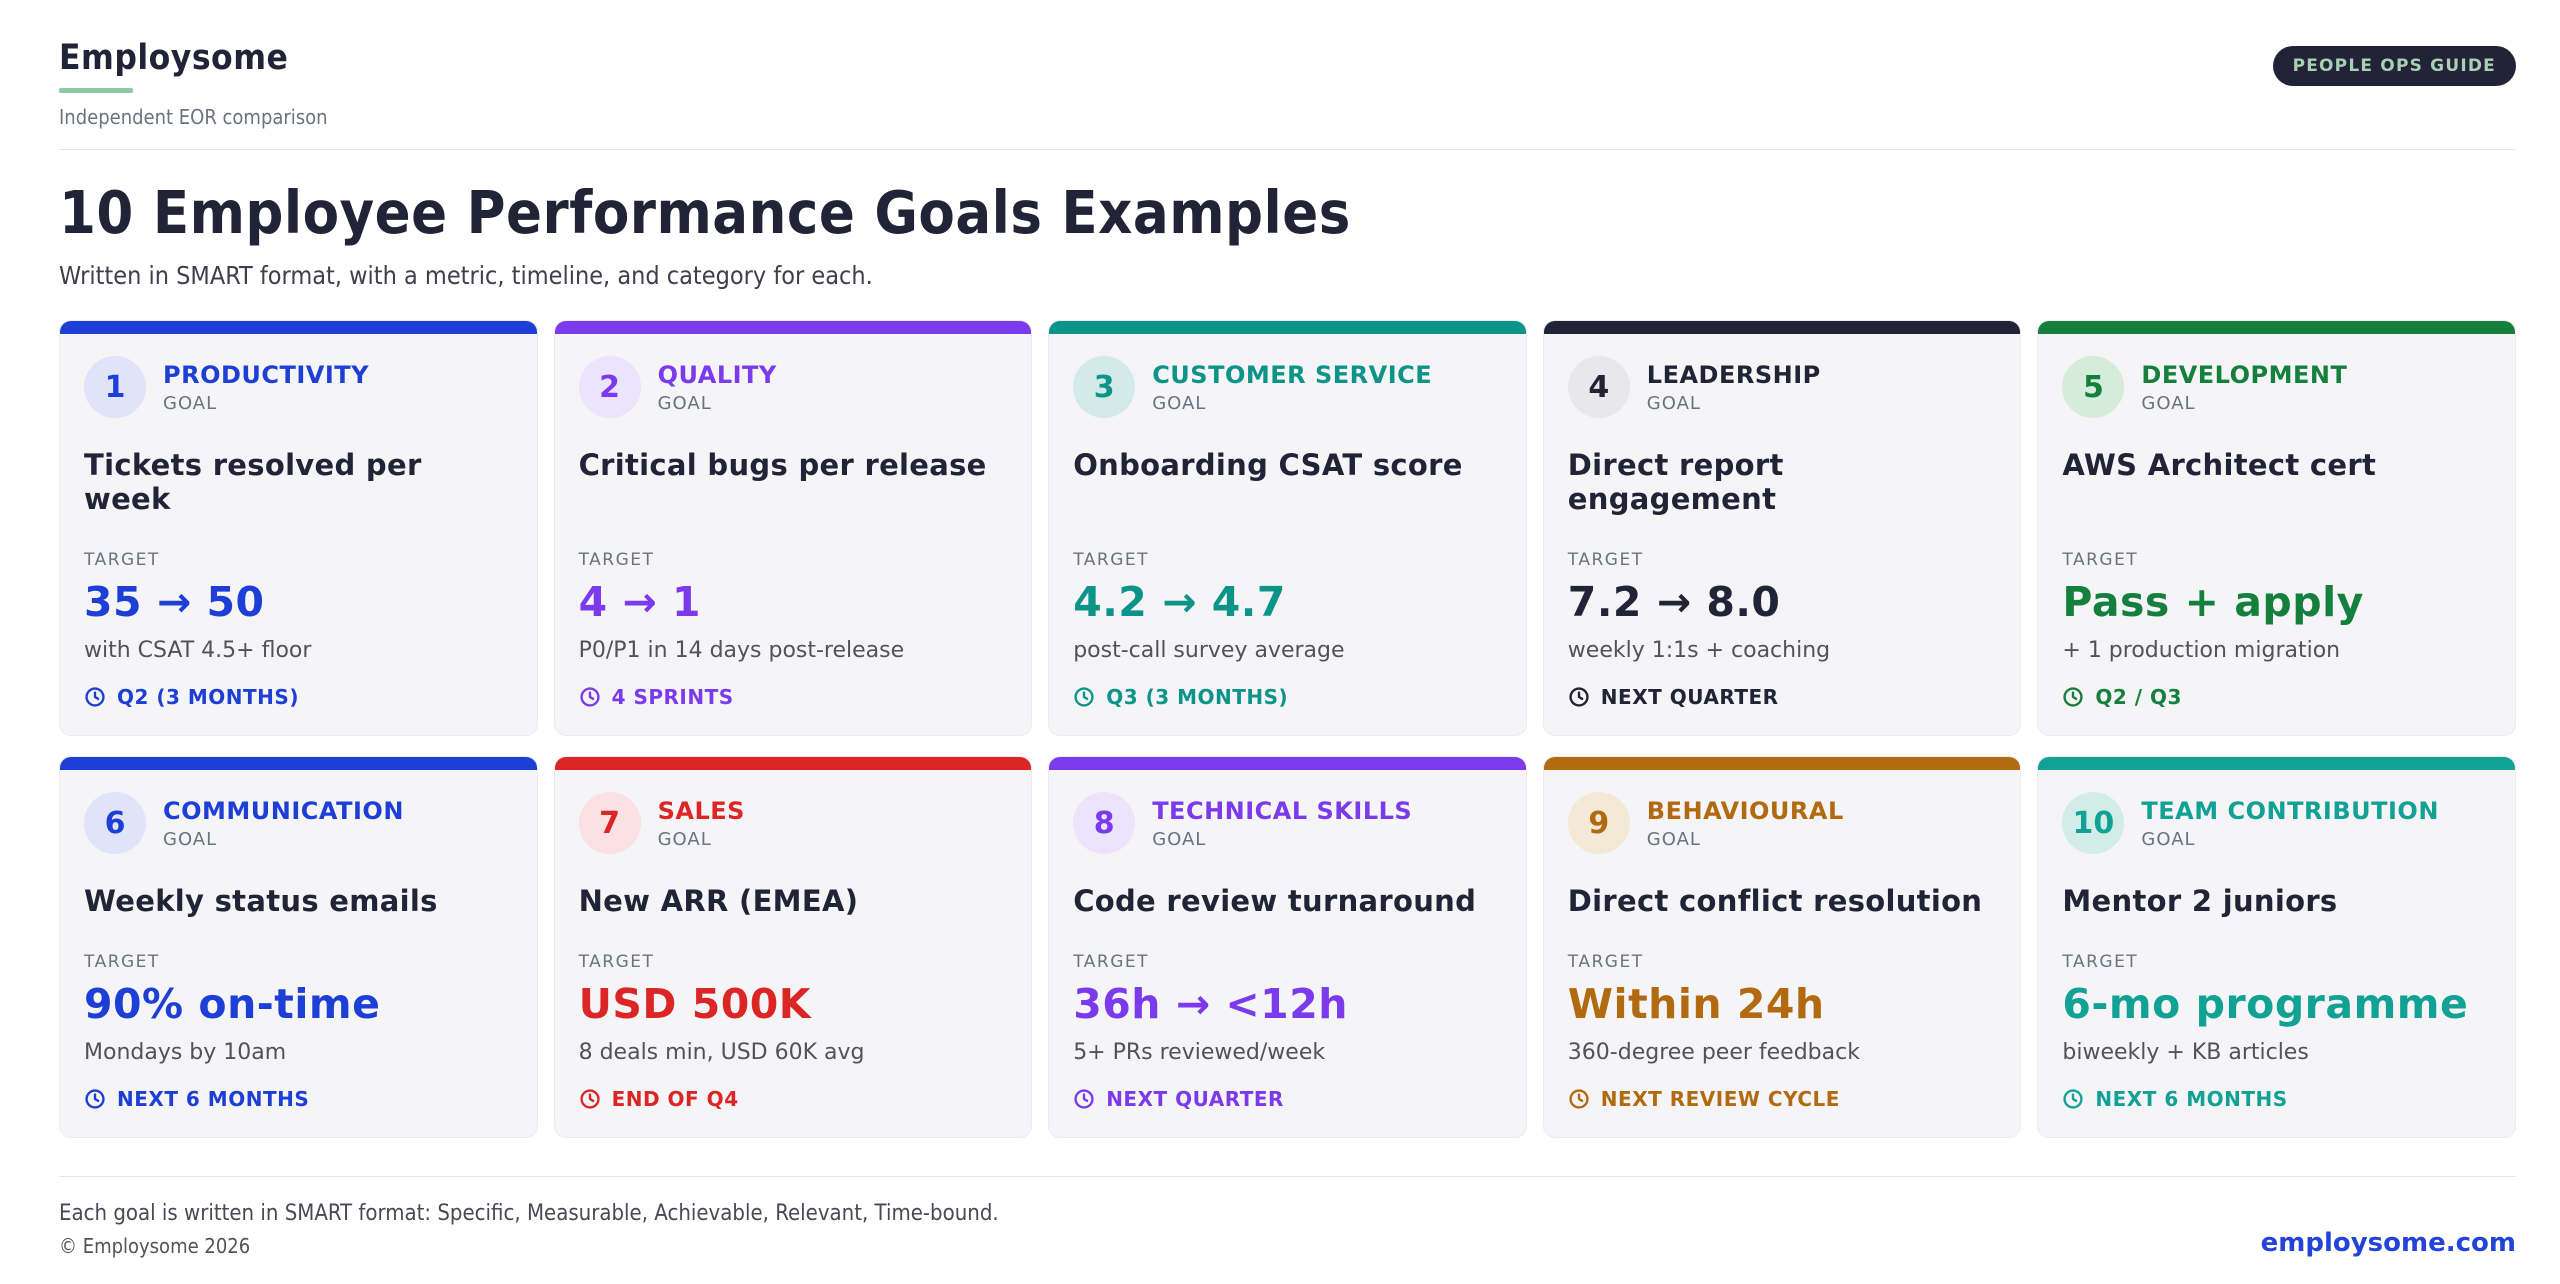 The image size is (2560, 1284). I want to click on brand-block: Employsome Independent EOR comparison, so click(193, 83).